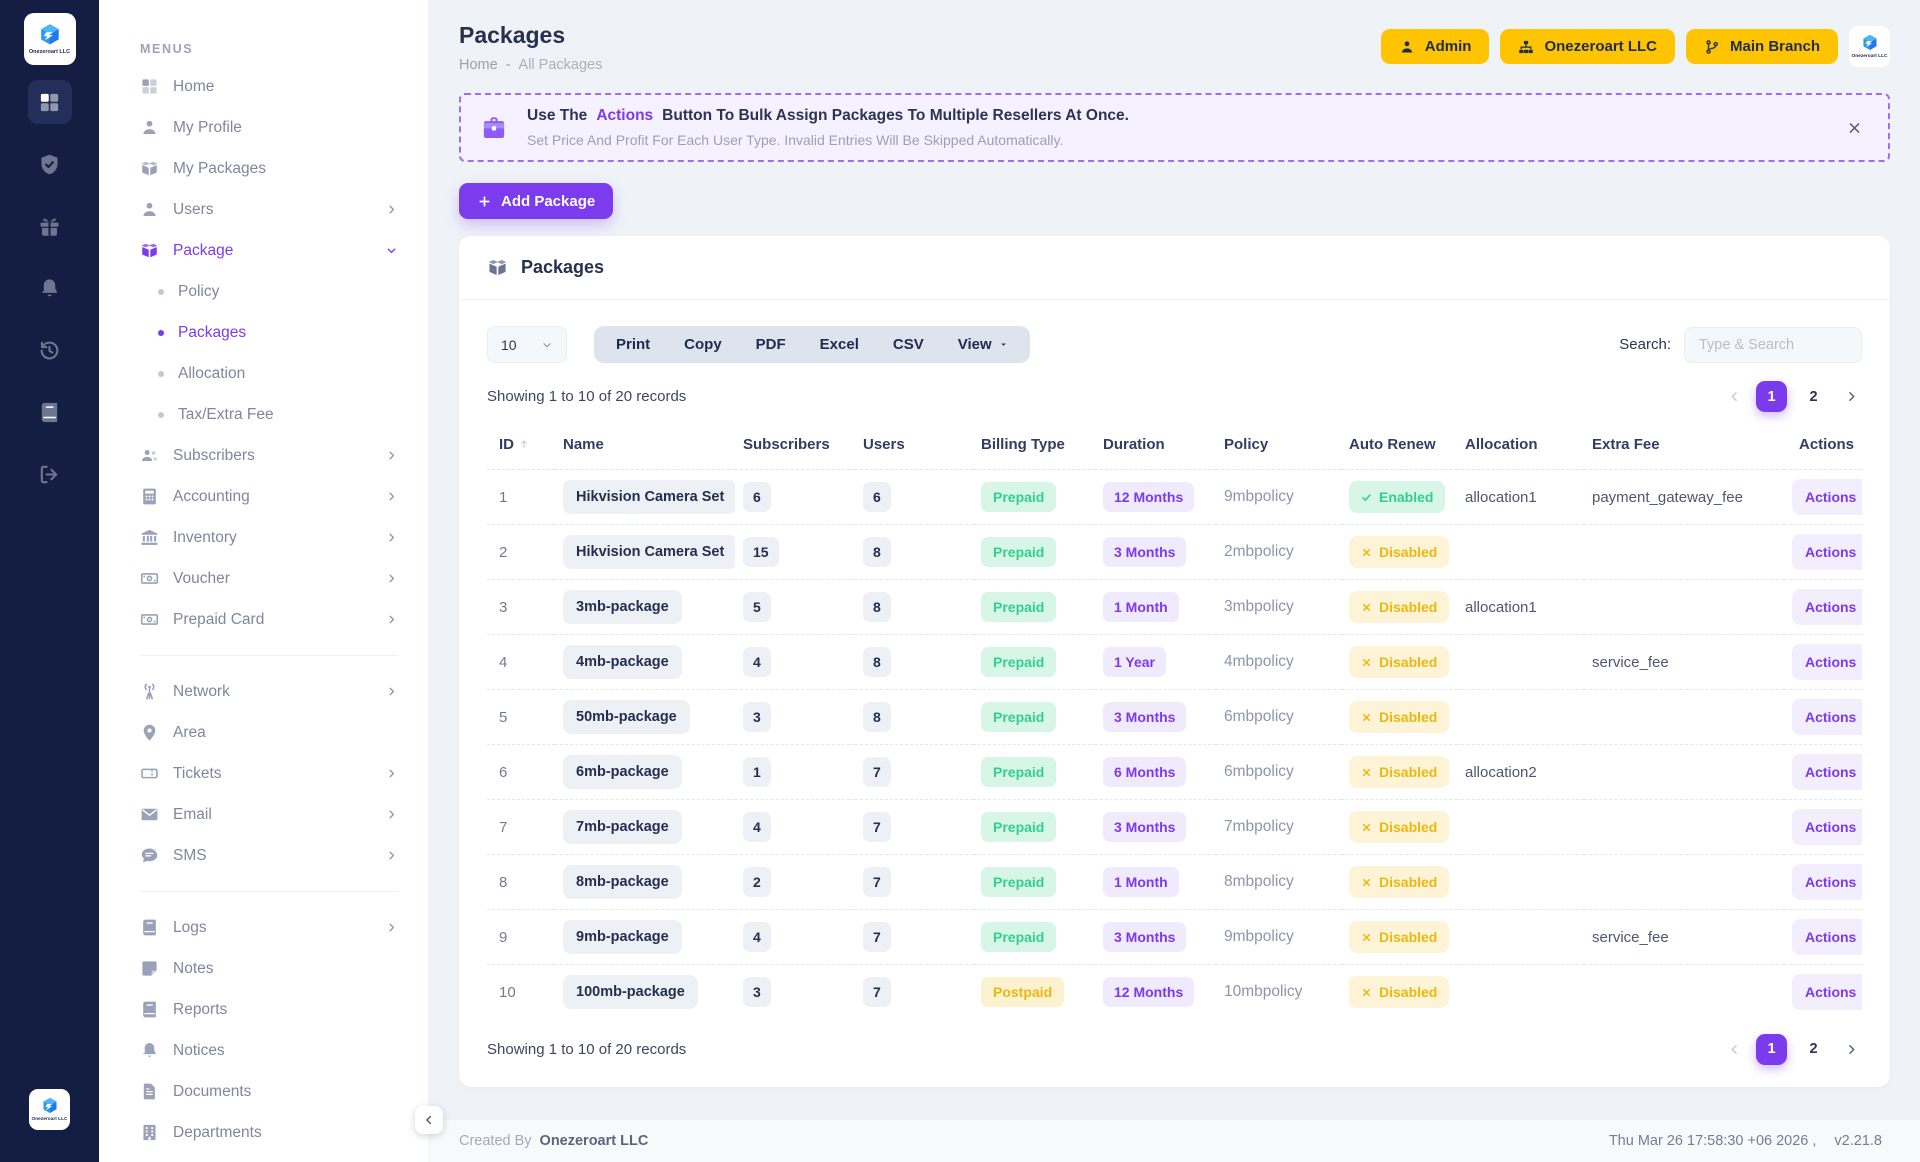 The width and height of the screenshot is (1920, 1162). I want to click on subscribers-badge: 4, so click(757, 662).